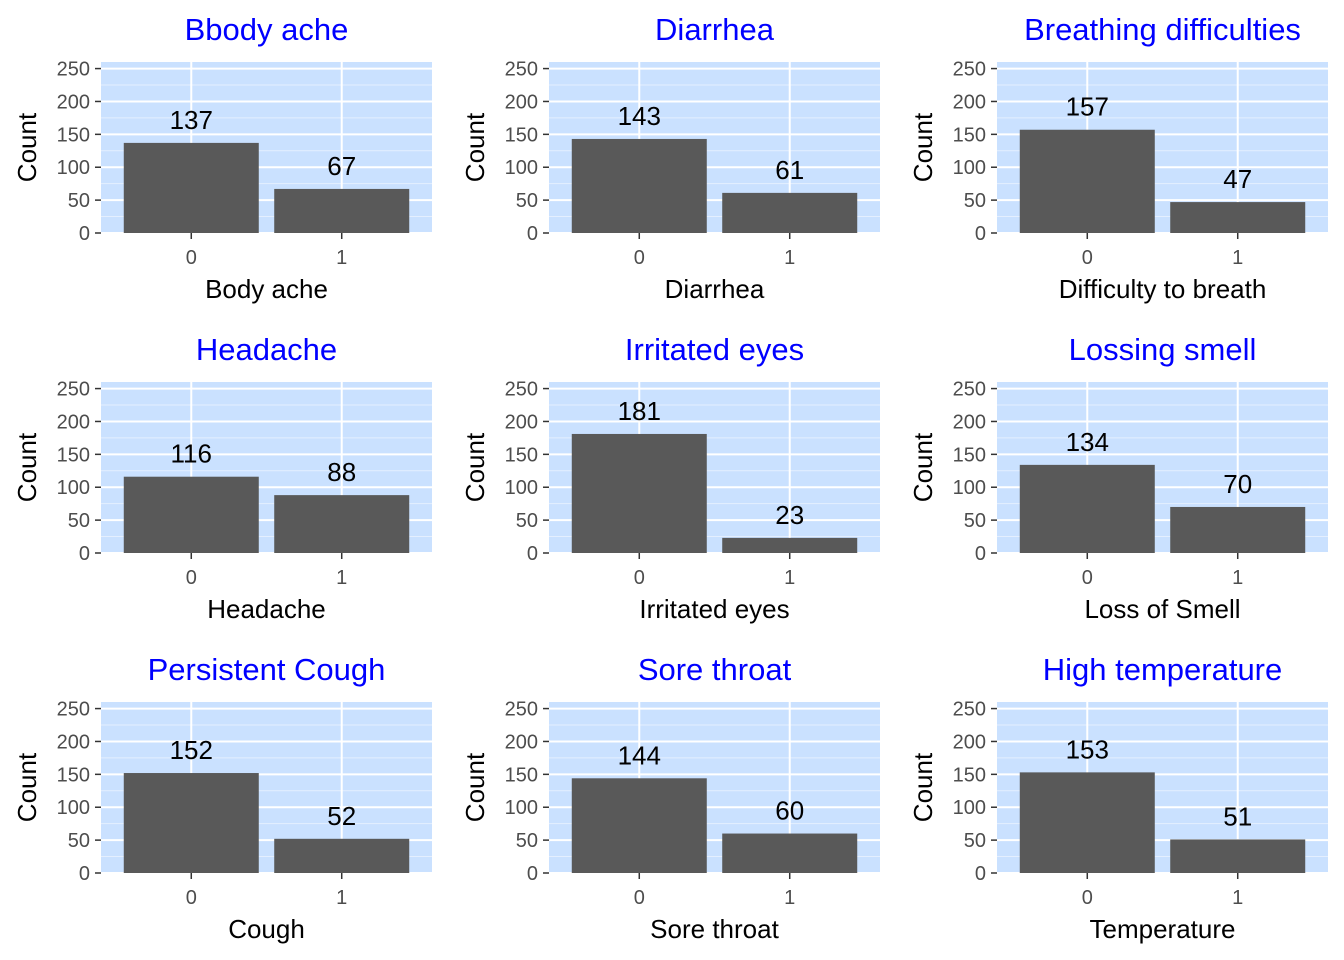  What do you see at coordinates (715, 289) in the screenshot?
I see `x-axis-title: Diarrhea` at bounding box center [715, 289].